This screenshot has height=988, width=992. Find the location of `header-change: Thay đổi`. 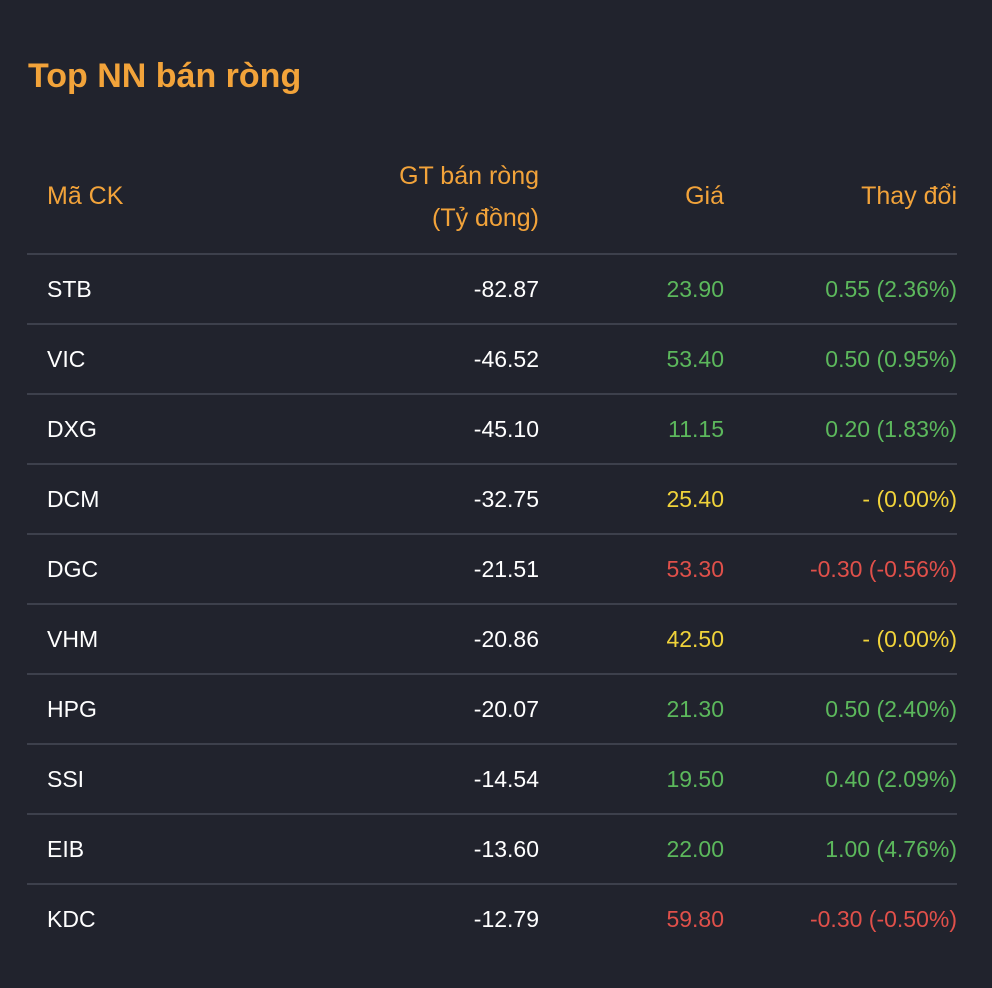

header-change: Thay đổi is located at coordinates (909, 196).